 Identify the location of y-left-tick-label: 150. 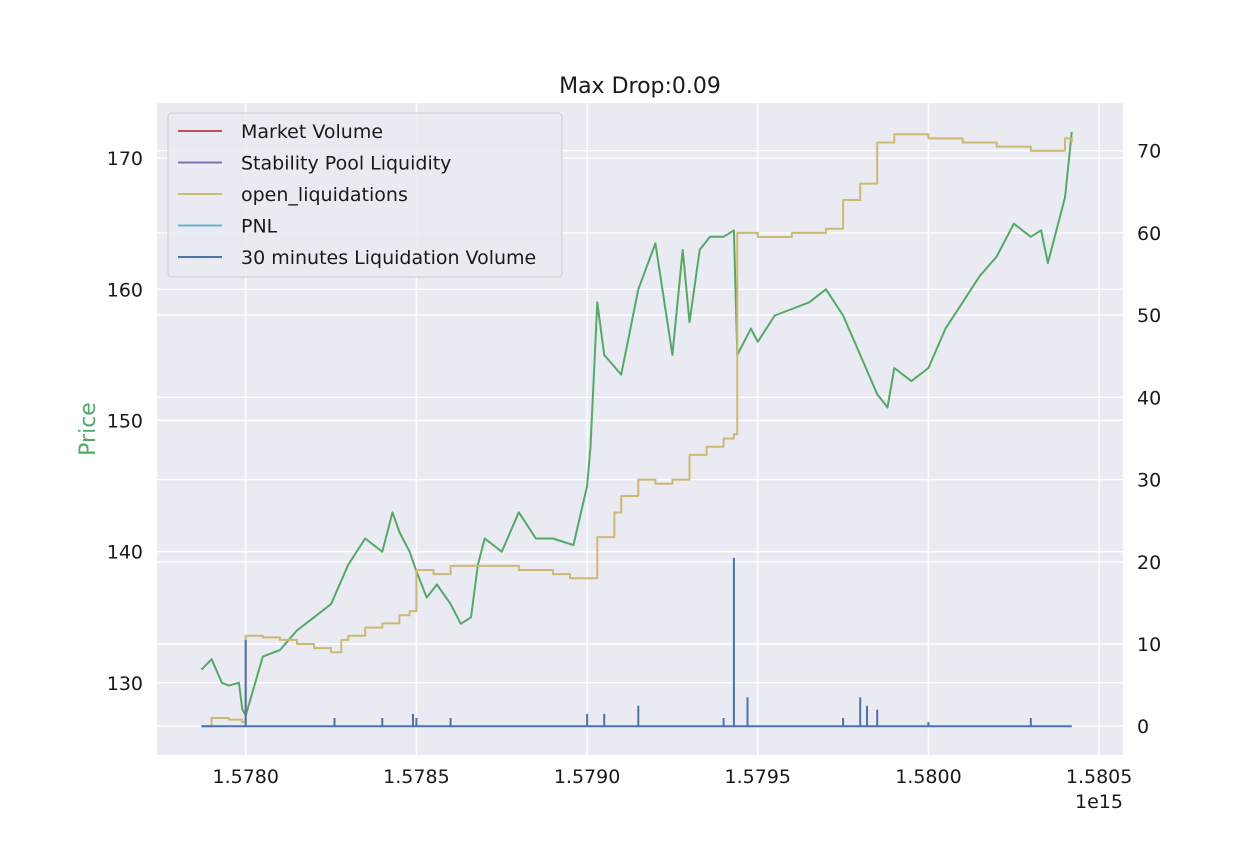
(125, 421).